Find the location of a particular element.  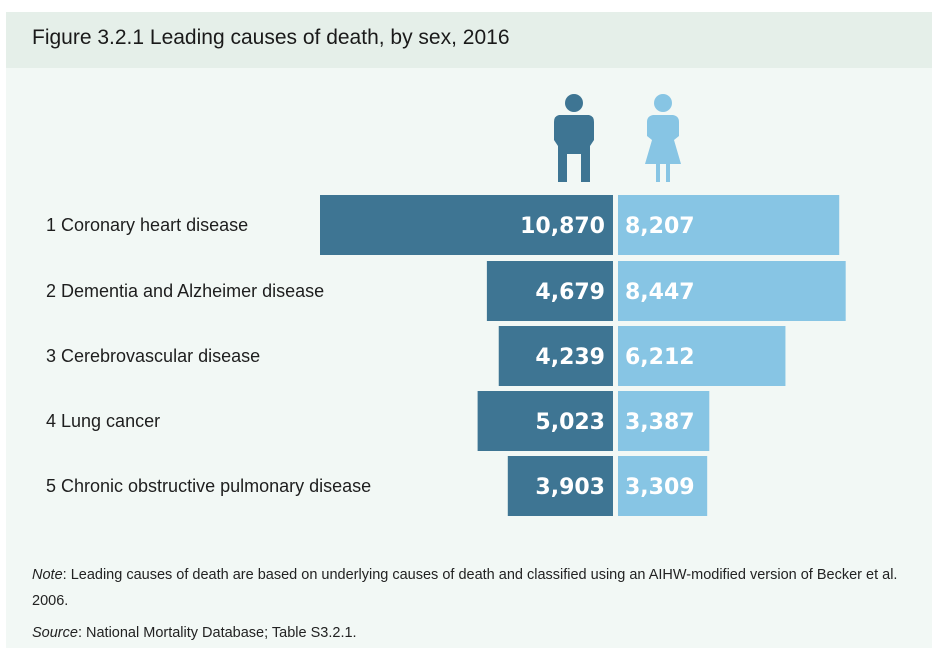

data-label-series-2: 8,207 is located at coordinates (660, 226).